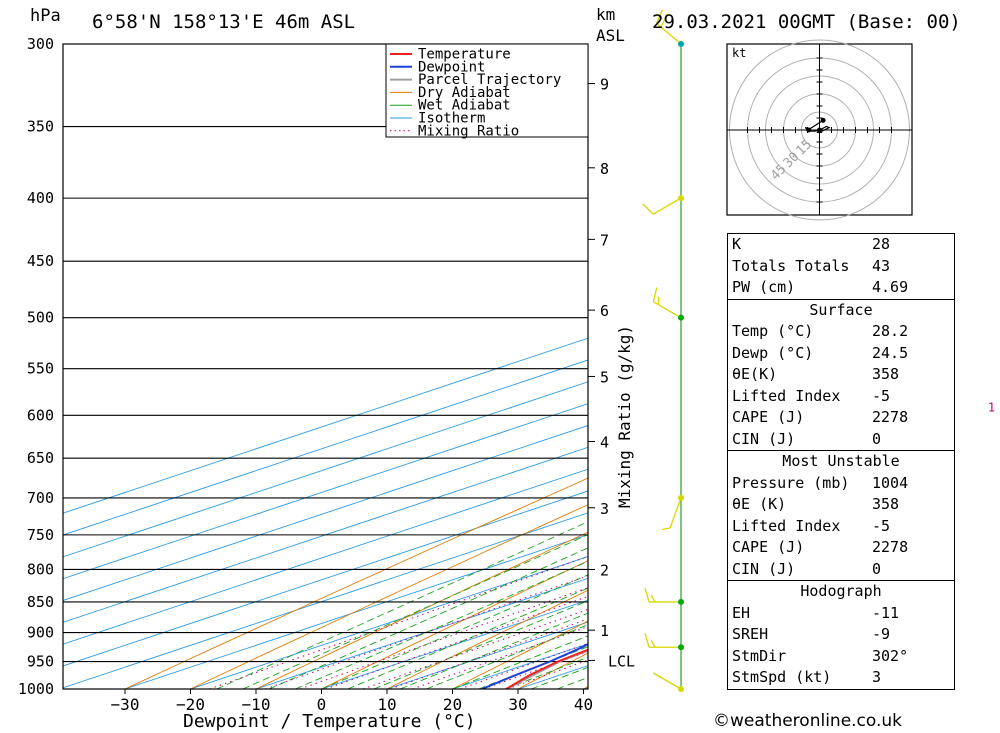 The height and width of the screenshot is (733, 1000). Describe the element at coordinates (841, 354) in the screenshot. I see `stat-row: Dewp (°C) 24.5` at that location.